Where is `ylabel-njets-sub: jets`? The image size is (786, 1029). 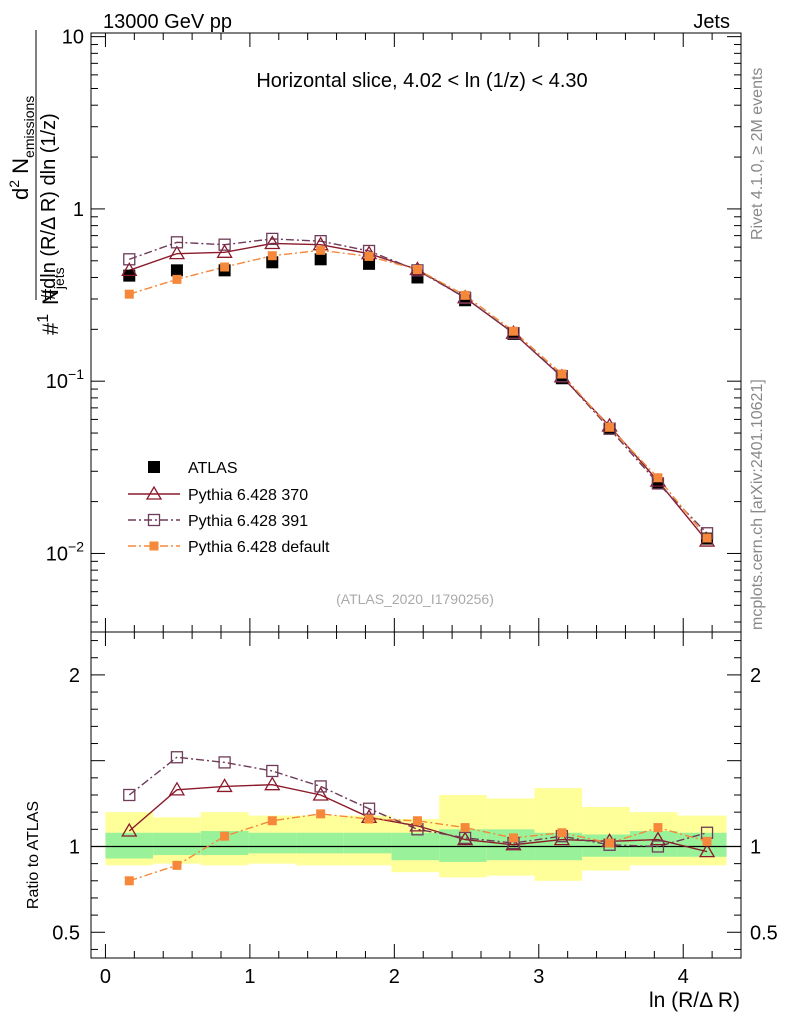 ylabel-njets-sub: jets is located at coordinates (59, 278).